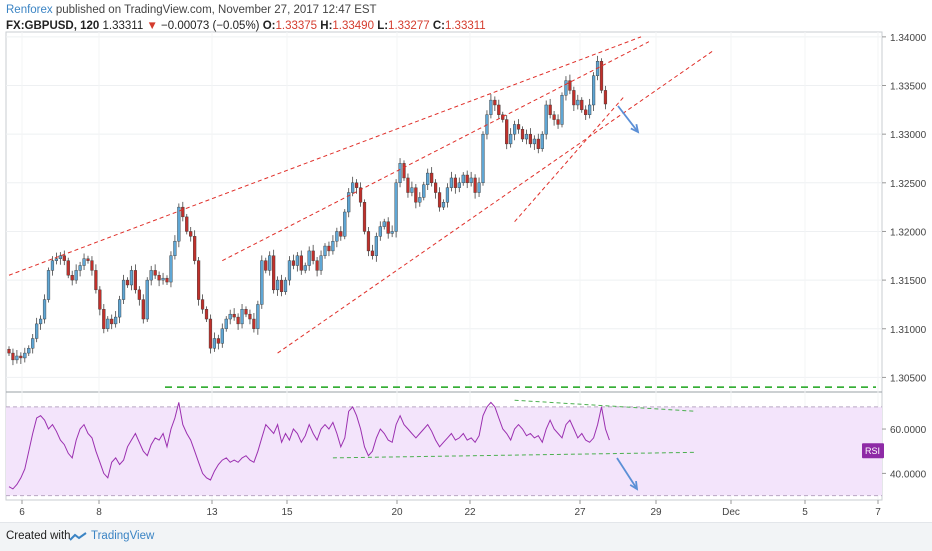 This screenshot has width=932, height=551. I want to click on tradingview-link: TradingView, so click(123, 536).